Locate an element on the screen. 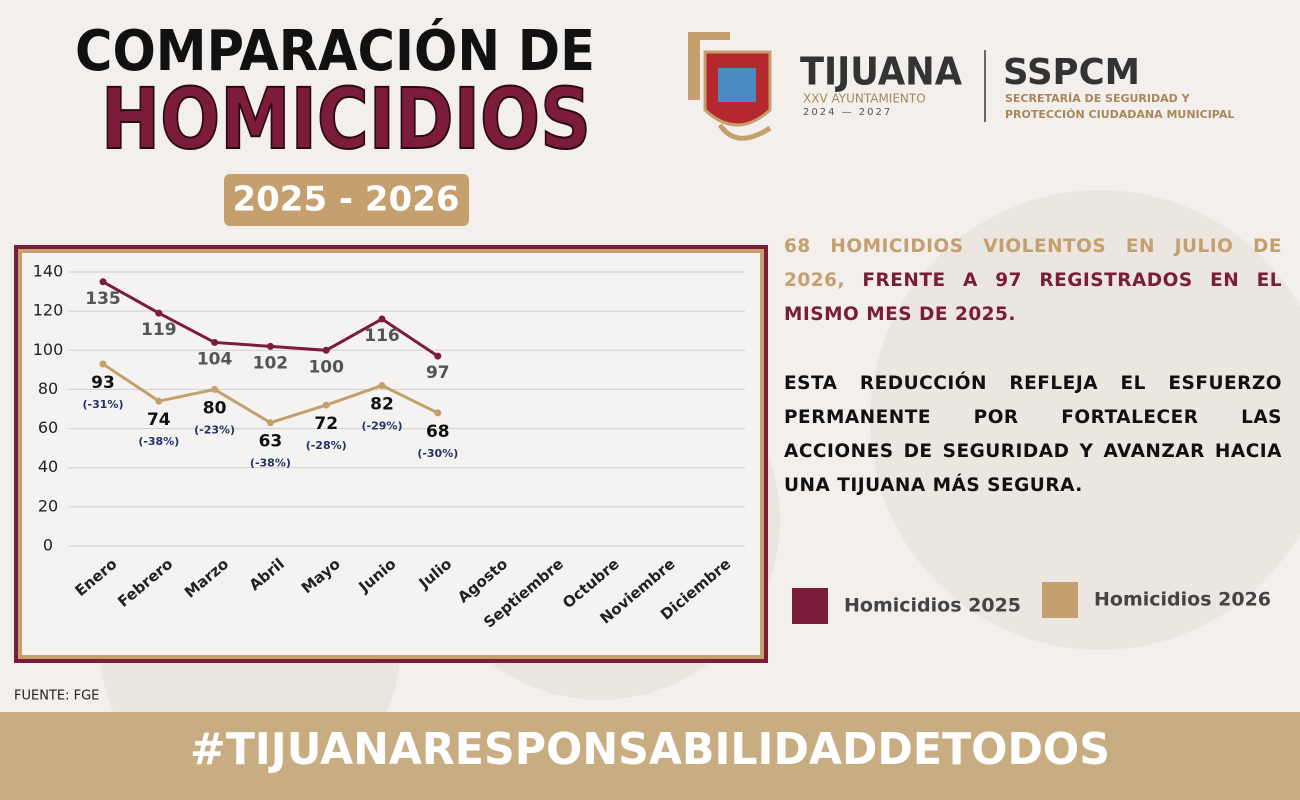 The width and height of the screenshot is (1300, 800). footer-band is located at coordinates (650, 756).